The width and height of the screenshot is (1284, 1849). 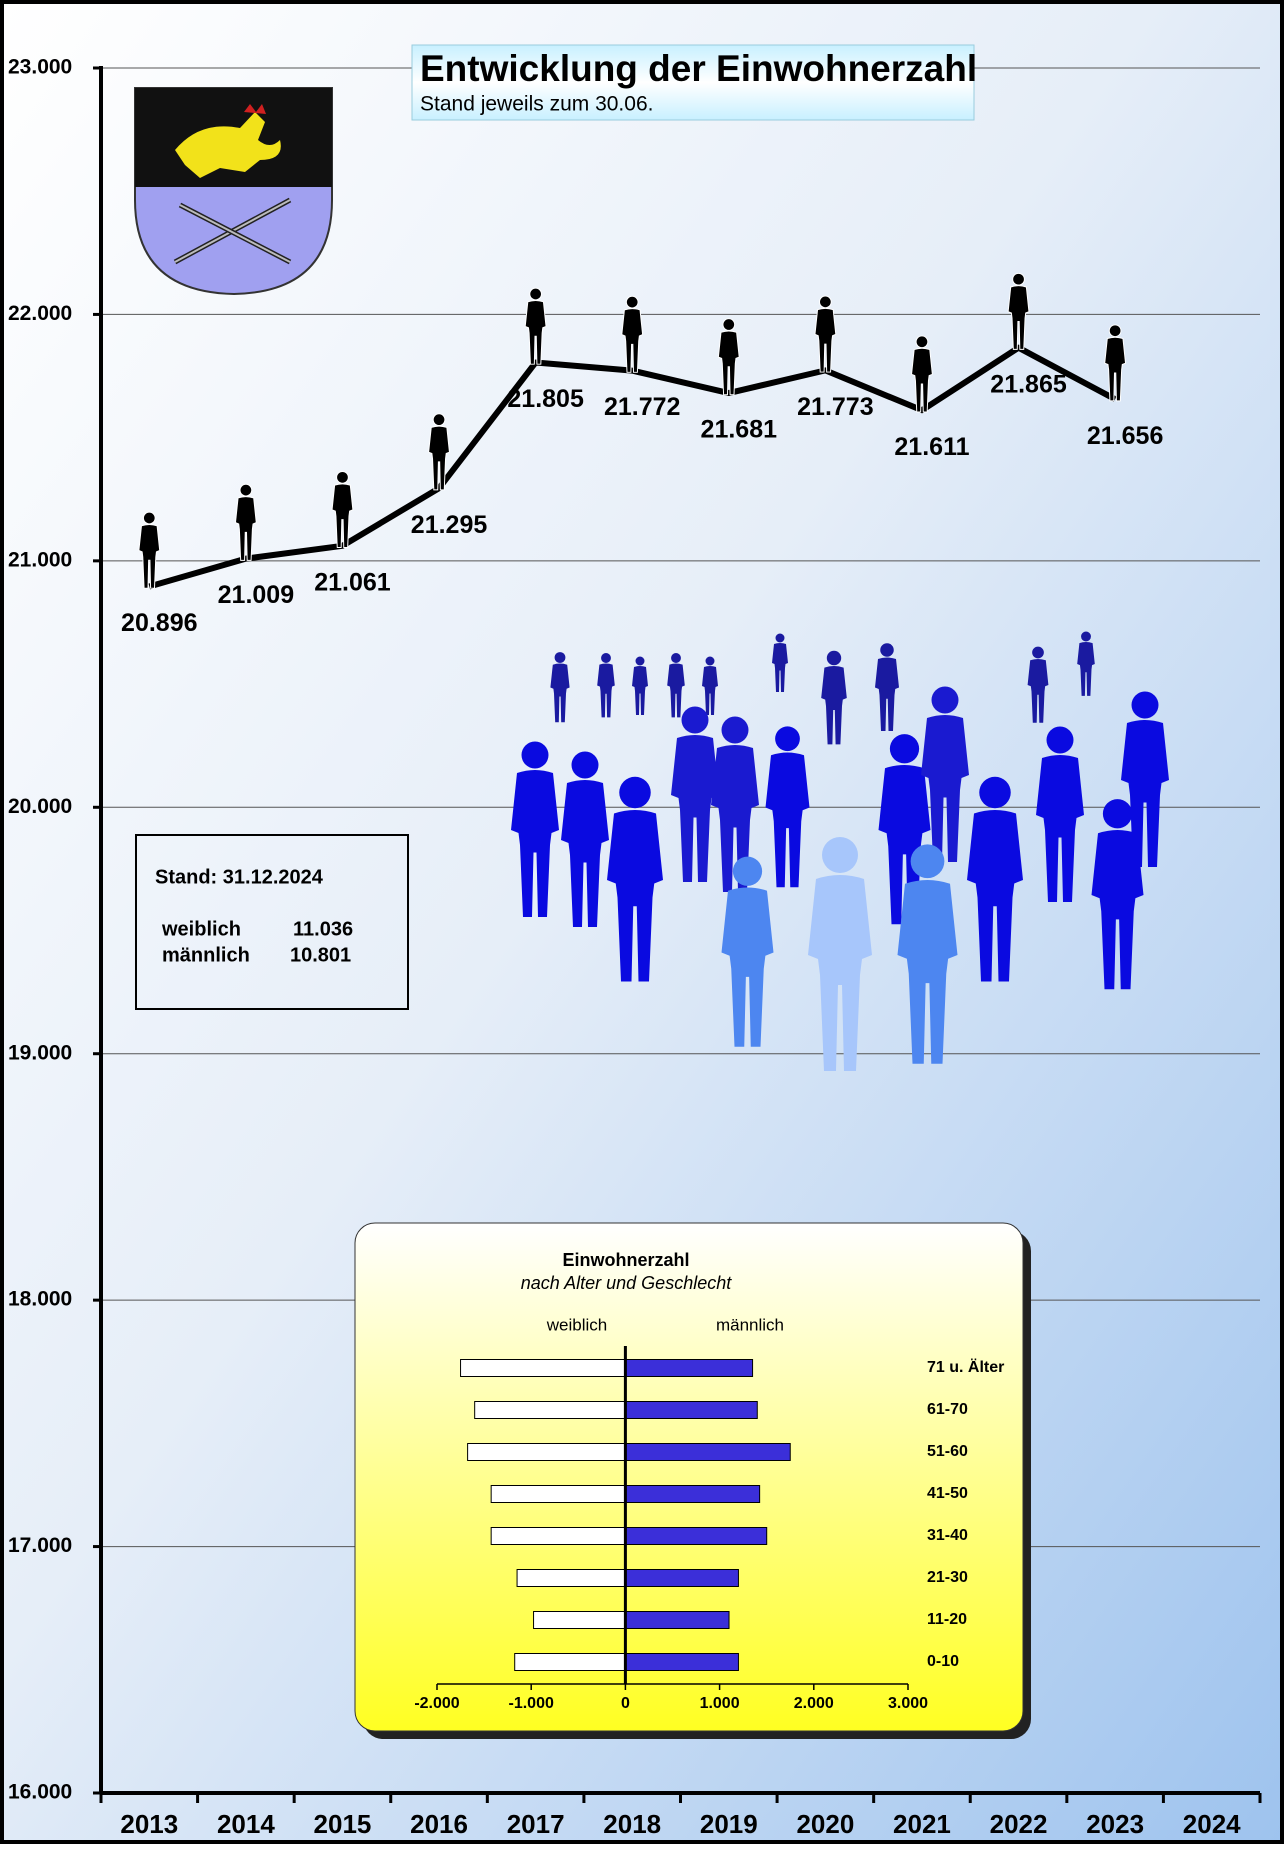 What do you see at coordinates (1212, 1824) in the screenshot?
I see `x-tick-label: 2024` at bounding box center [1212, 1824].